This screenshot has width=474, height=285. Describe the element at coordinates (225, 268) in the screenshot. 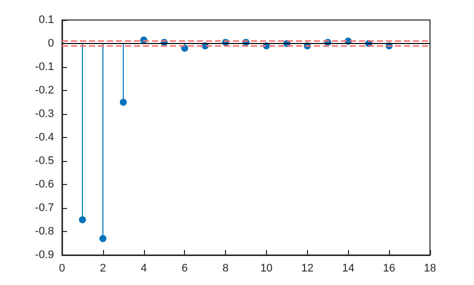

I see `x-tick-label: 8` at that location.